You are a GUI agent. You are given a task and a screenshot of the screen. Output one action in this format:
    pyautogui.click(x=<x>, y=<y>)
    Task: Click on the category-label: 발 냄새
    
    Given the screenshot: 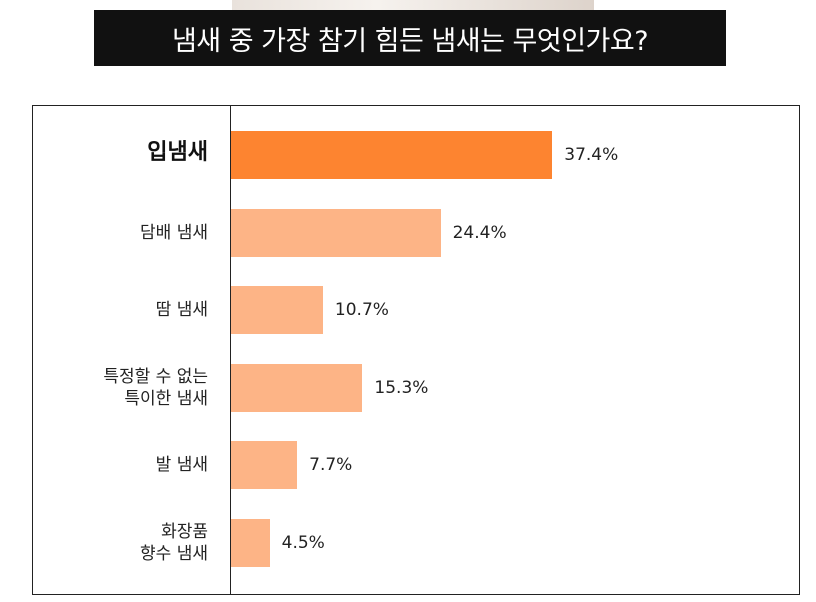 What is the action you would take?
    pyautogui.click(x=118, y=465)
    